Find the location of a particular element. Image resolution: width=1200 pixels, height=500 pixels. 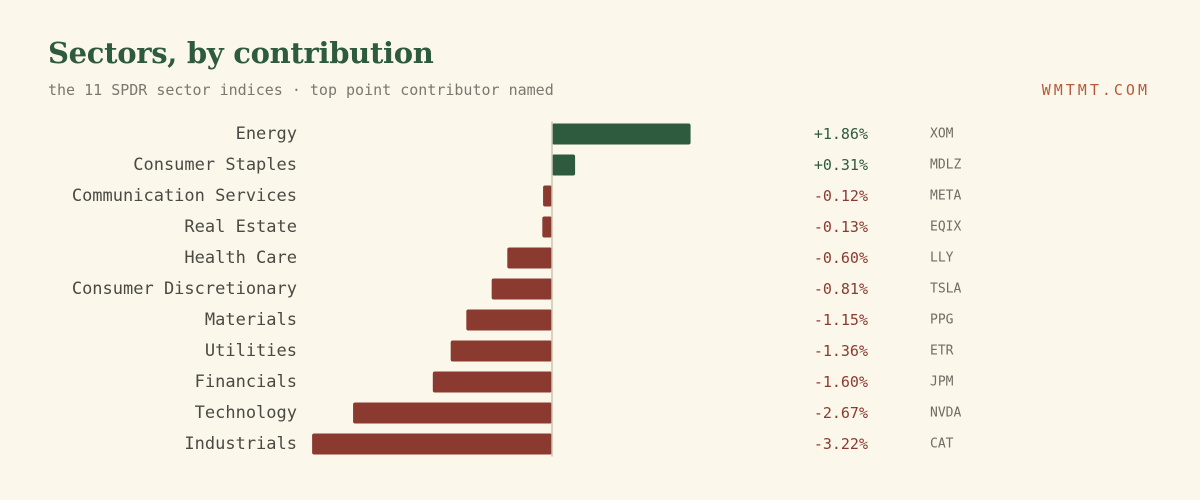

value-label: +1.86% is located at coordinates (841, 134).